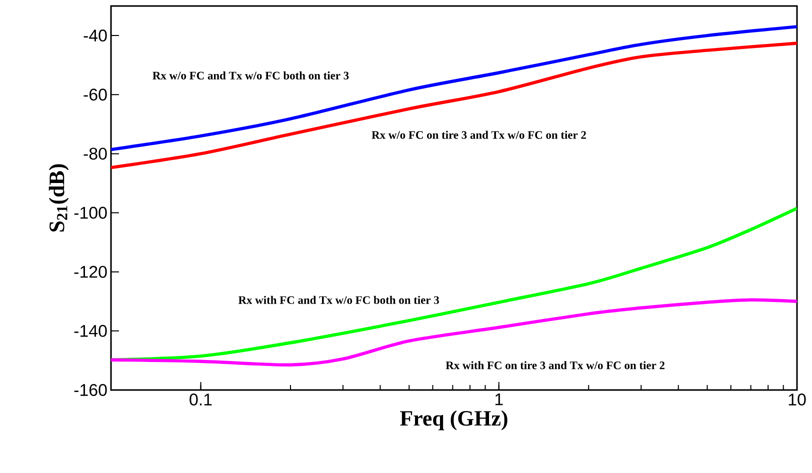 This screenshot has height=473, width=812. I want to click on y-tick-label: -160, so click(90, 390).